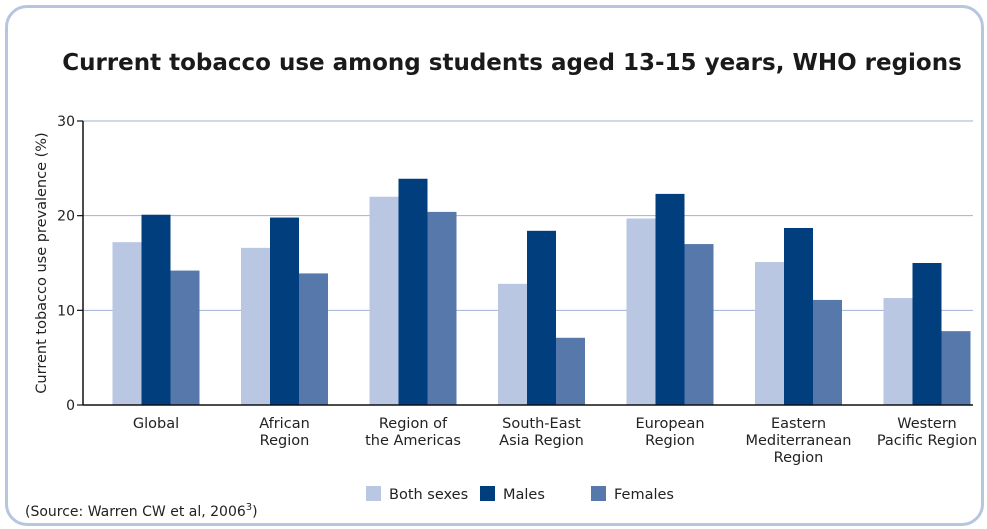  I want to click on legend: Both sexes Males Females, so click(520, 494).